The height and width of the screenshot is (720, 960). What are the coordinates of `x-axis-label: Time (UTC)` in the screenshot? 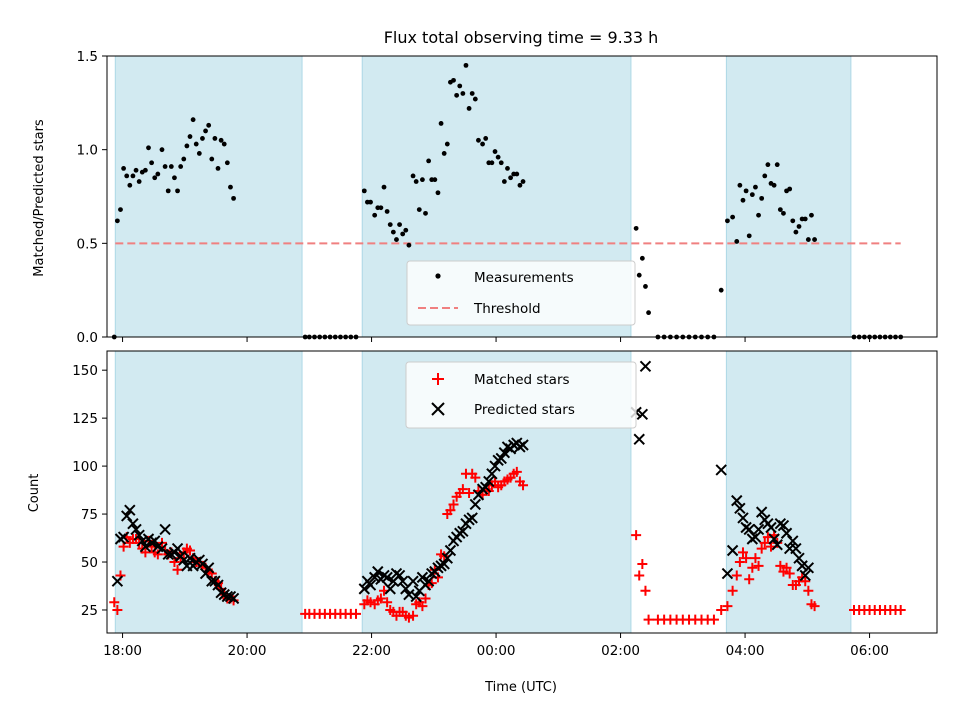 It's located at (520, 687).